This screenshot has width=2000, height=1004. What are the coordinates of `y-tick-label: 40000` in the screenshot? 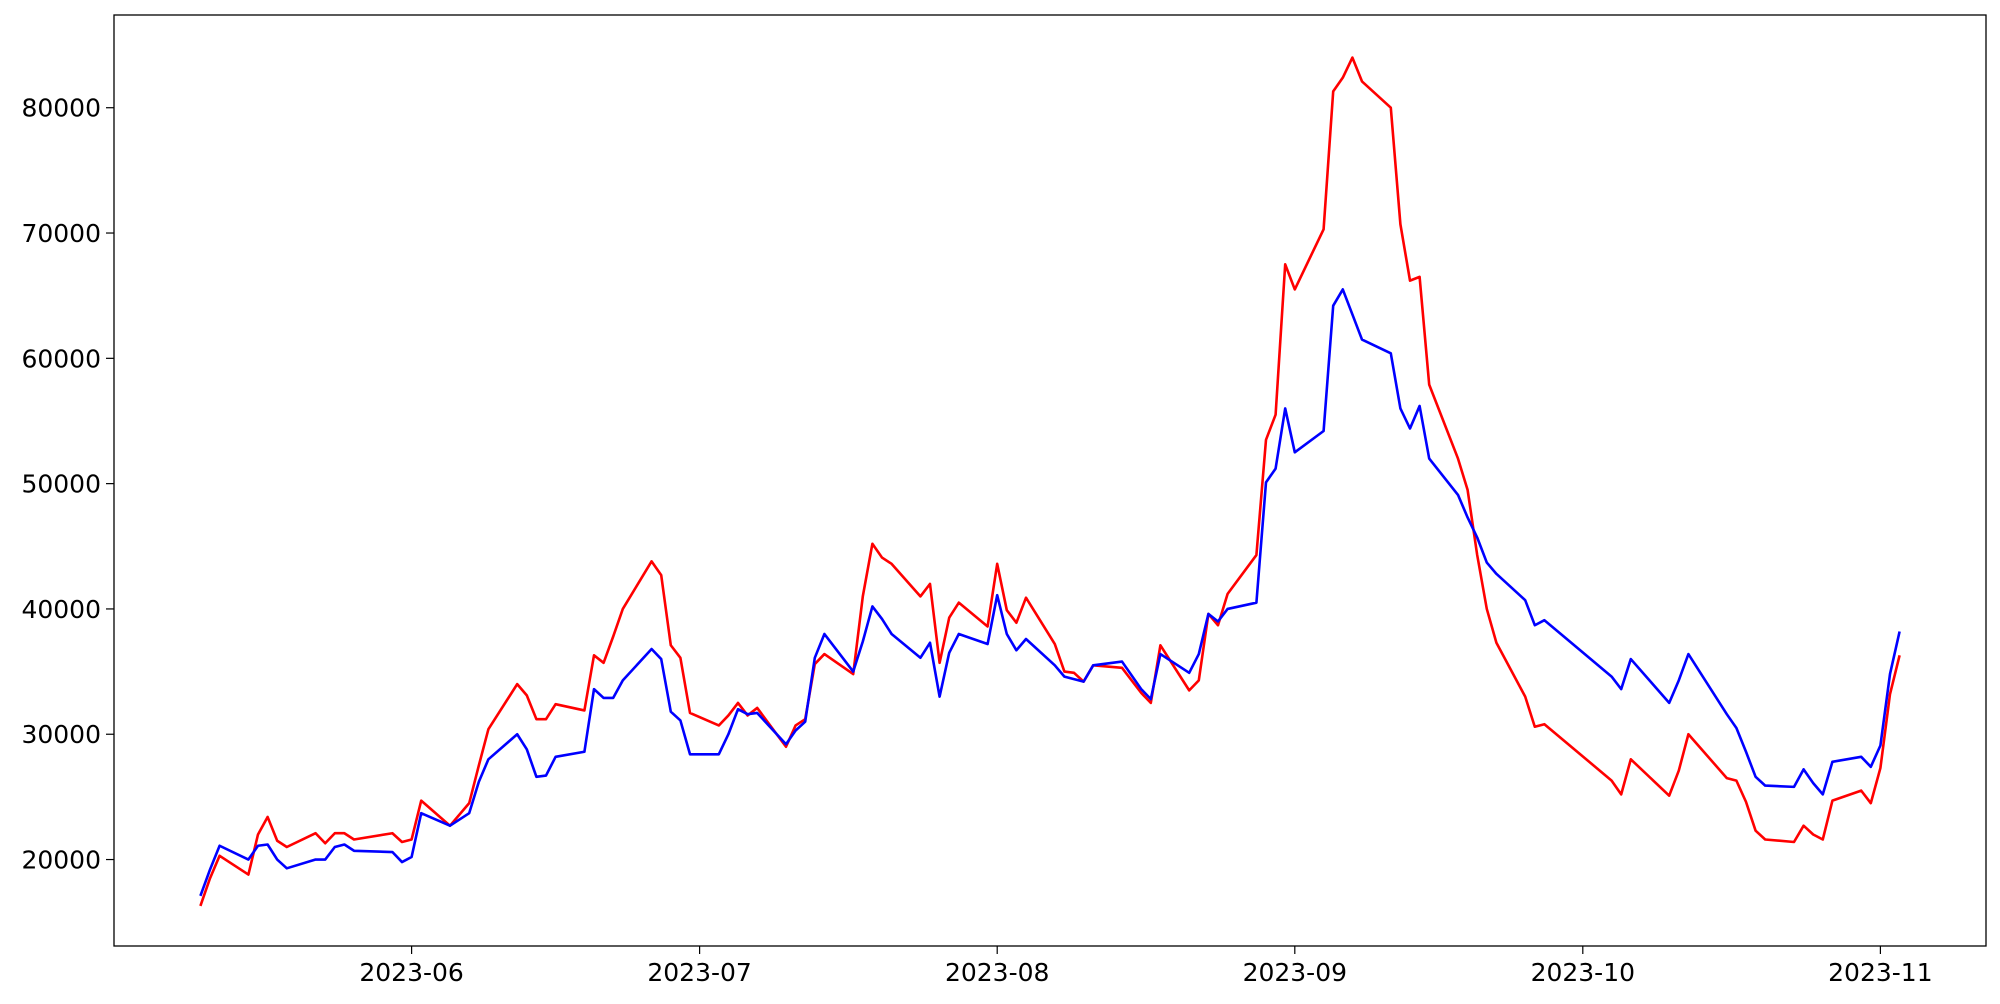 It's located at (61, 609).